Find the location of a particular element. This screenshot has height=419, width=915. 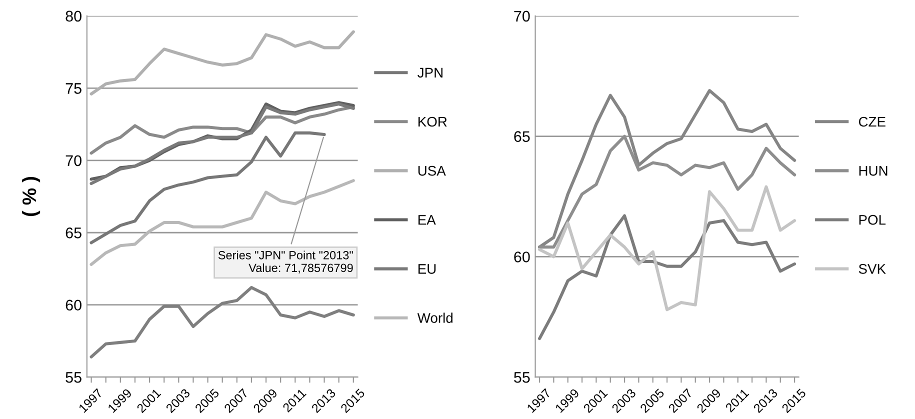

legend-label: EA is located at coordinates (427, 220).